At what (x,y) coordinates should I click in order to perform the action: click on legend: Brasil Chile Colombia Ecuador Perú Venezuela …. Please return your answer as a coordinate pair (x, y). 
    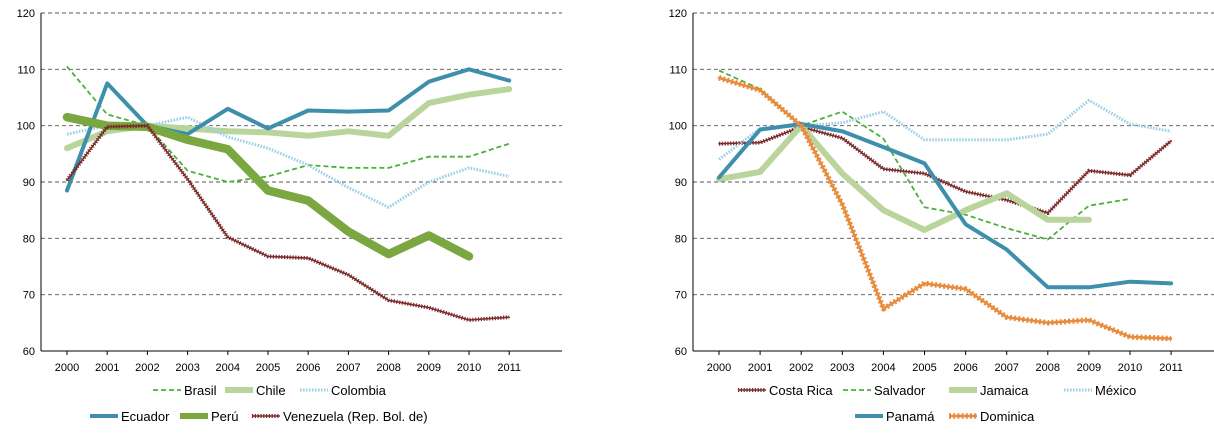
    Looking at the image, I should click on (259, 403).